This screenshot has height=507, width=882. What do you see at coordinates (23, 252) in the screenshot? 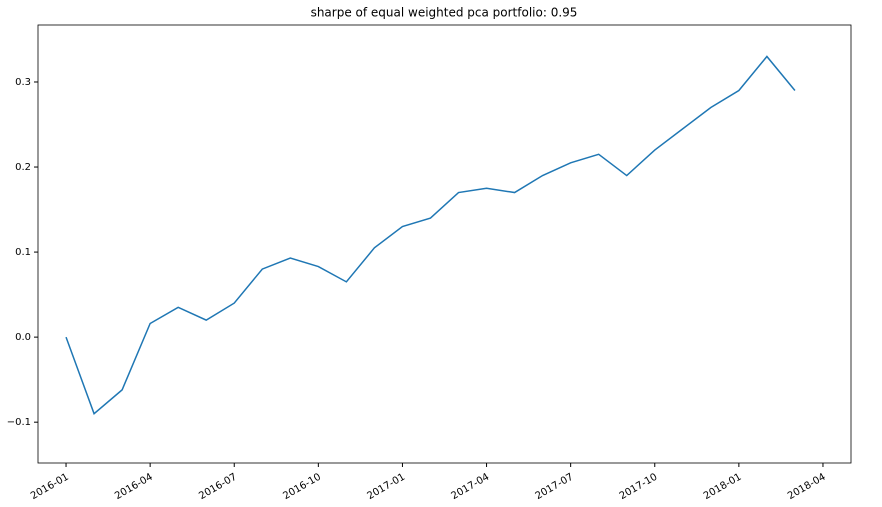
I see `y-tick-label: 0.1` at bounding box center [23, 252].